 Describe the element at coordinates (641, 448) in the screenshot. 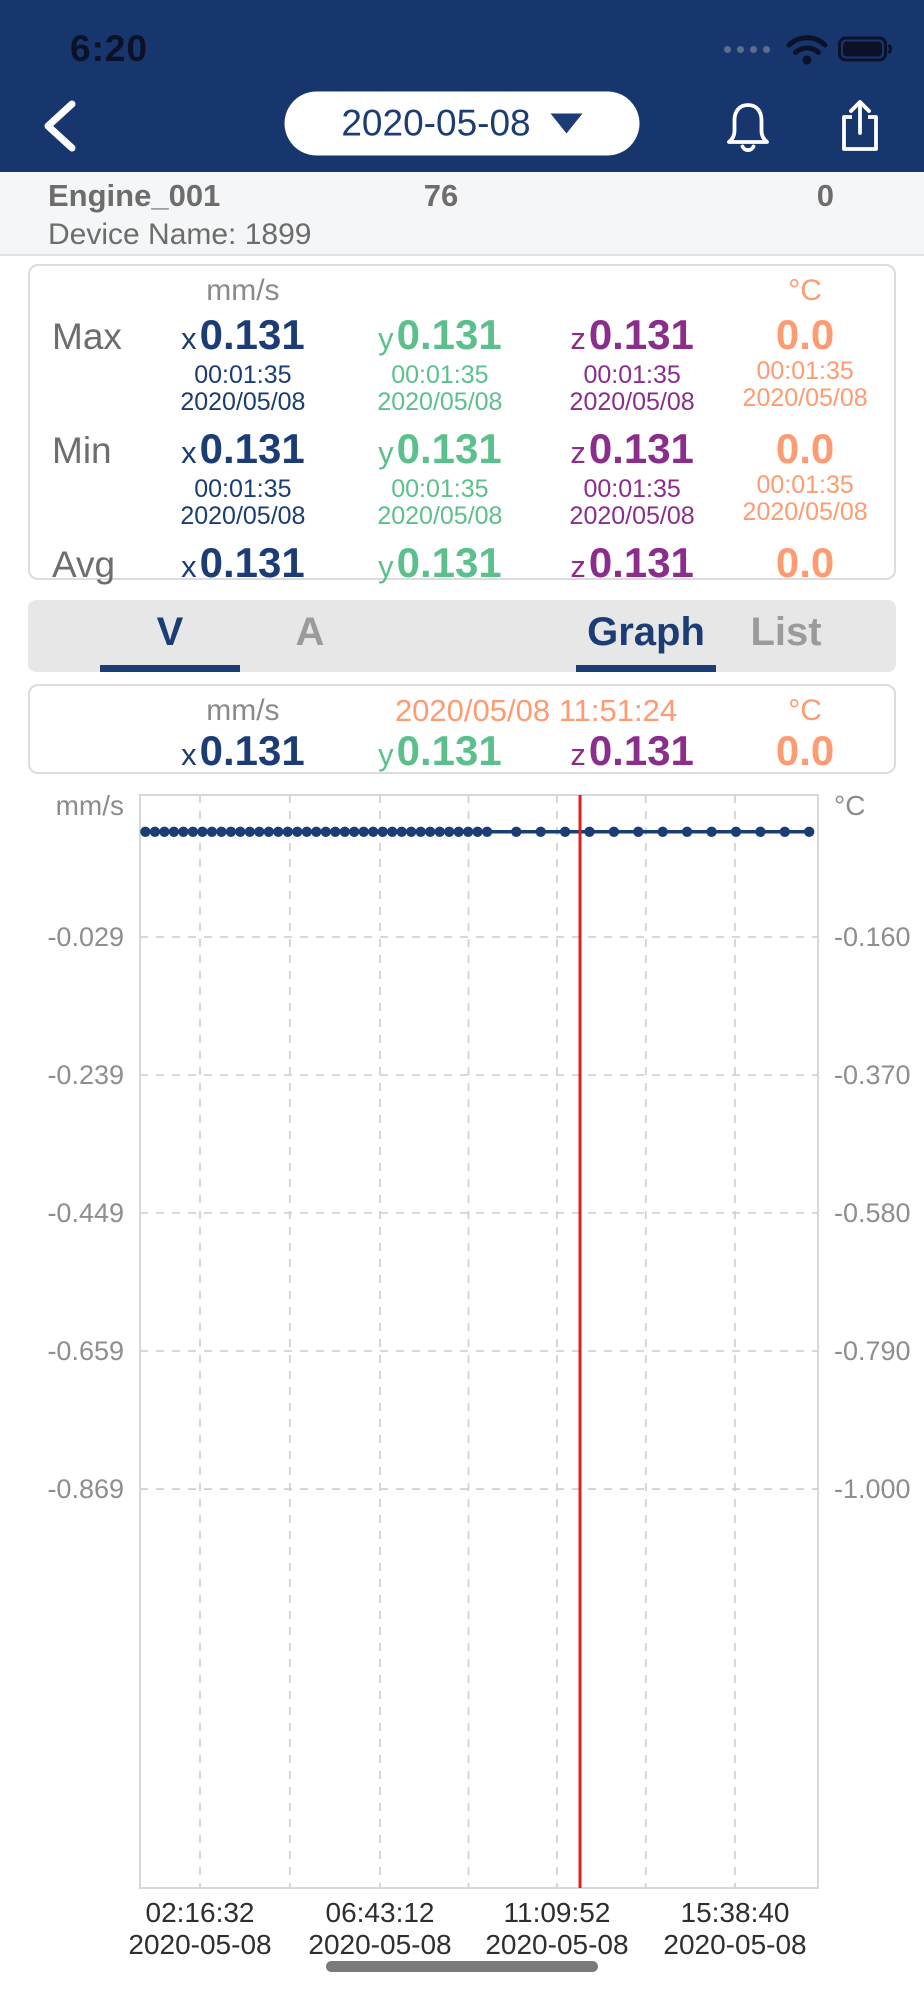

I see `min-z-value: 0.131` at that location.